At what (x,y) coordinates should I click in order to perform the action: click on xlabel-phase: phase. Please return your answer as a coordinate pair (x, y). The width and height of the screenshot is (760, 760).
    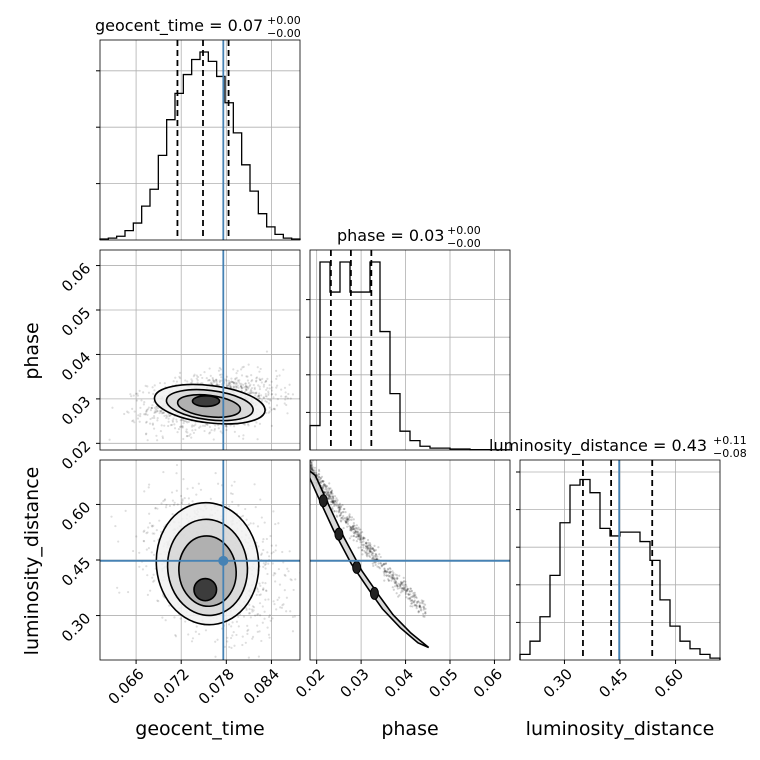
    Looking at the image, I should click on (409, 729).